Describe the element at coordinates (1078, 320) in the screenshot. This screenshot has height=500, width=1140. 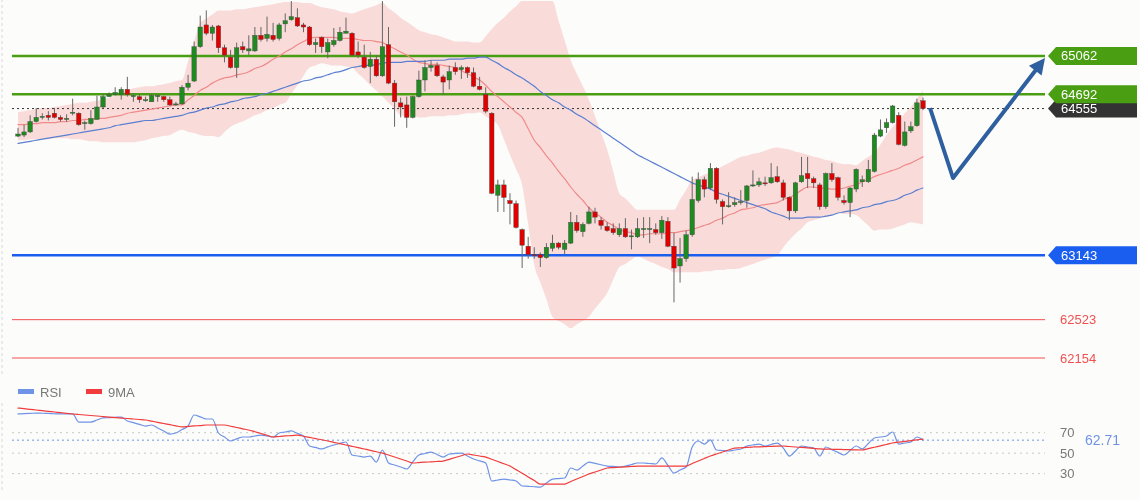
I see `y-tick-label: 62523` at that location.